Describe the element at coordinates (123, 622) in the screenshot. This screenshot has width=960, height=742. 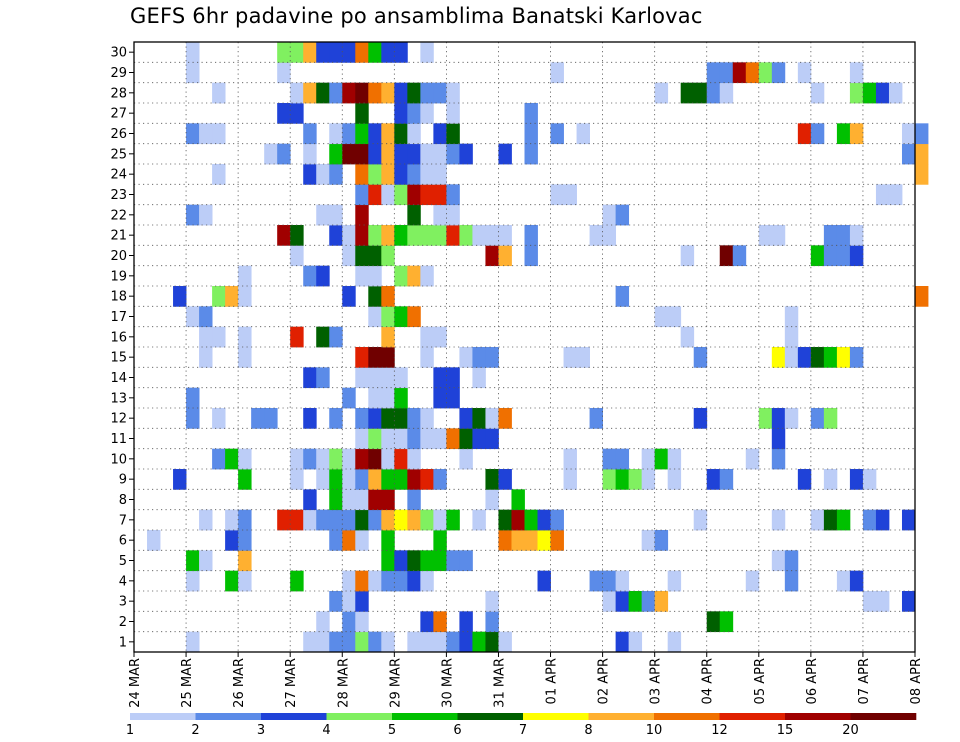
I see `y-tick-label: 2` at that location.